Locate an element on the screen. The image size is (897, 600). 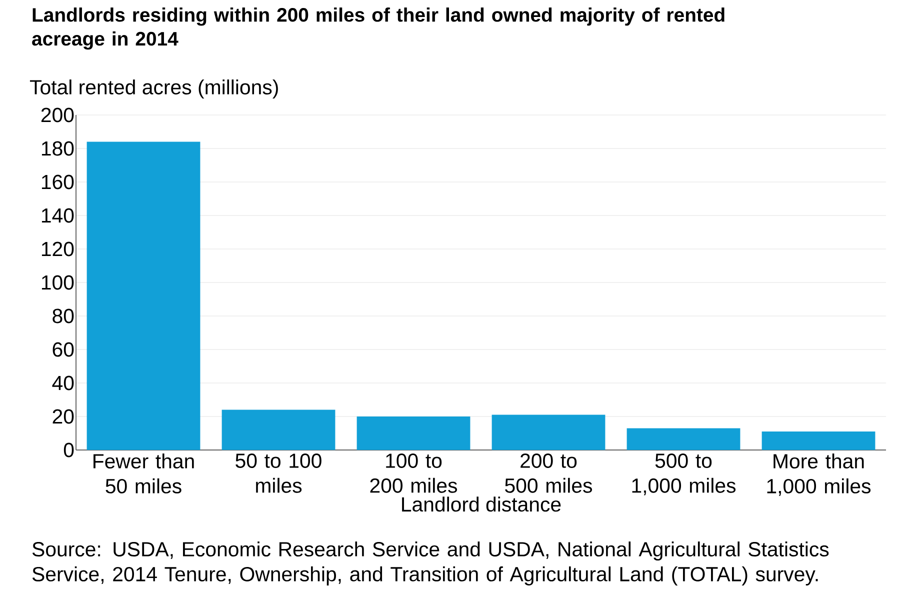
y-tick-label: 100 is located at coordinates (58, 282).